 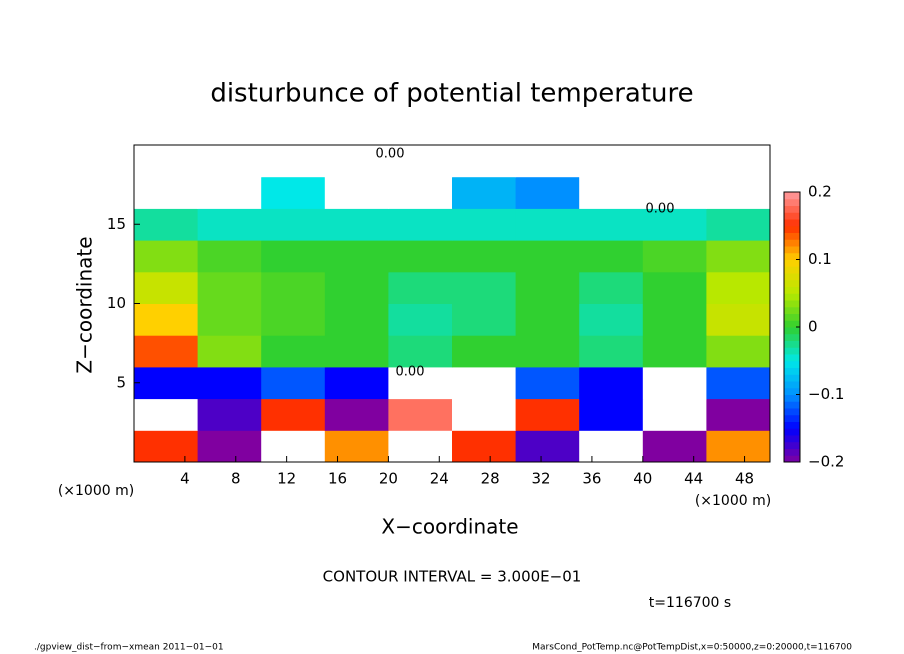 What do you see at coordinates (820, 259) in the screenshot?
I see `colorbar-tick-label: 0.1` at bounding box center [820, 259].